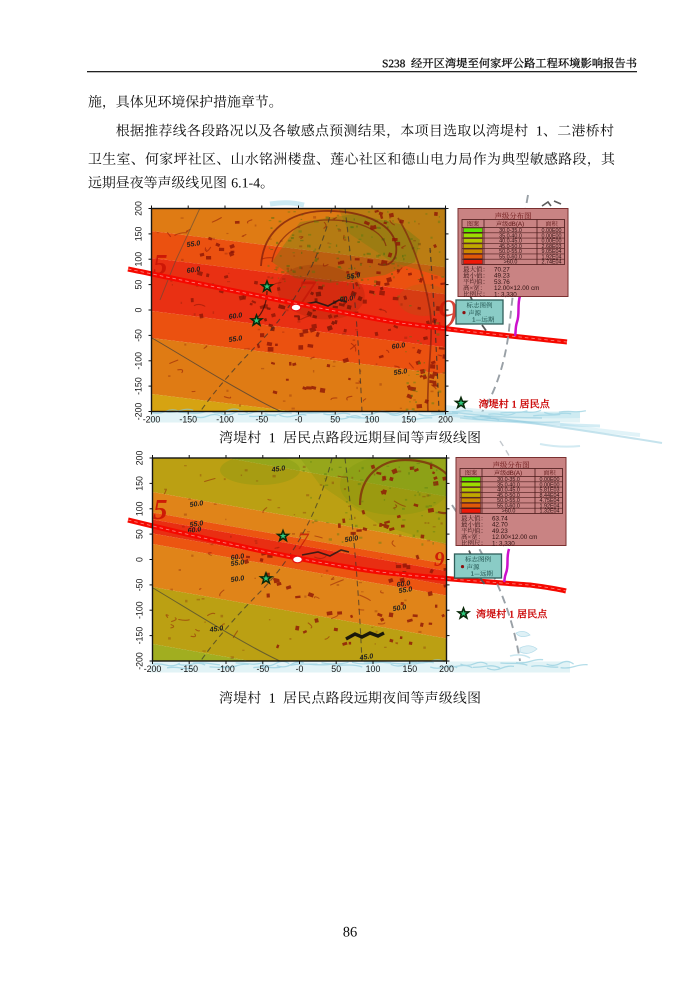 This screenshot has width=700, height=989. What do you see at coordinates (551, 252) in the screenshot?
I see `svg-text: 9.05E04` at bounding box center [551, 252].